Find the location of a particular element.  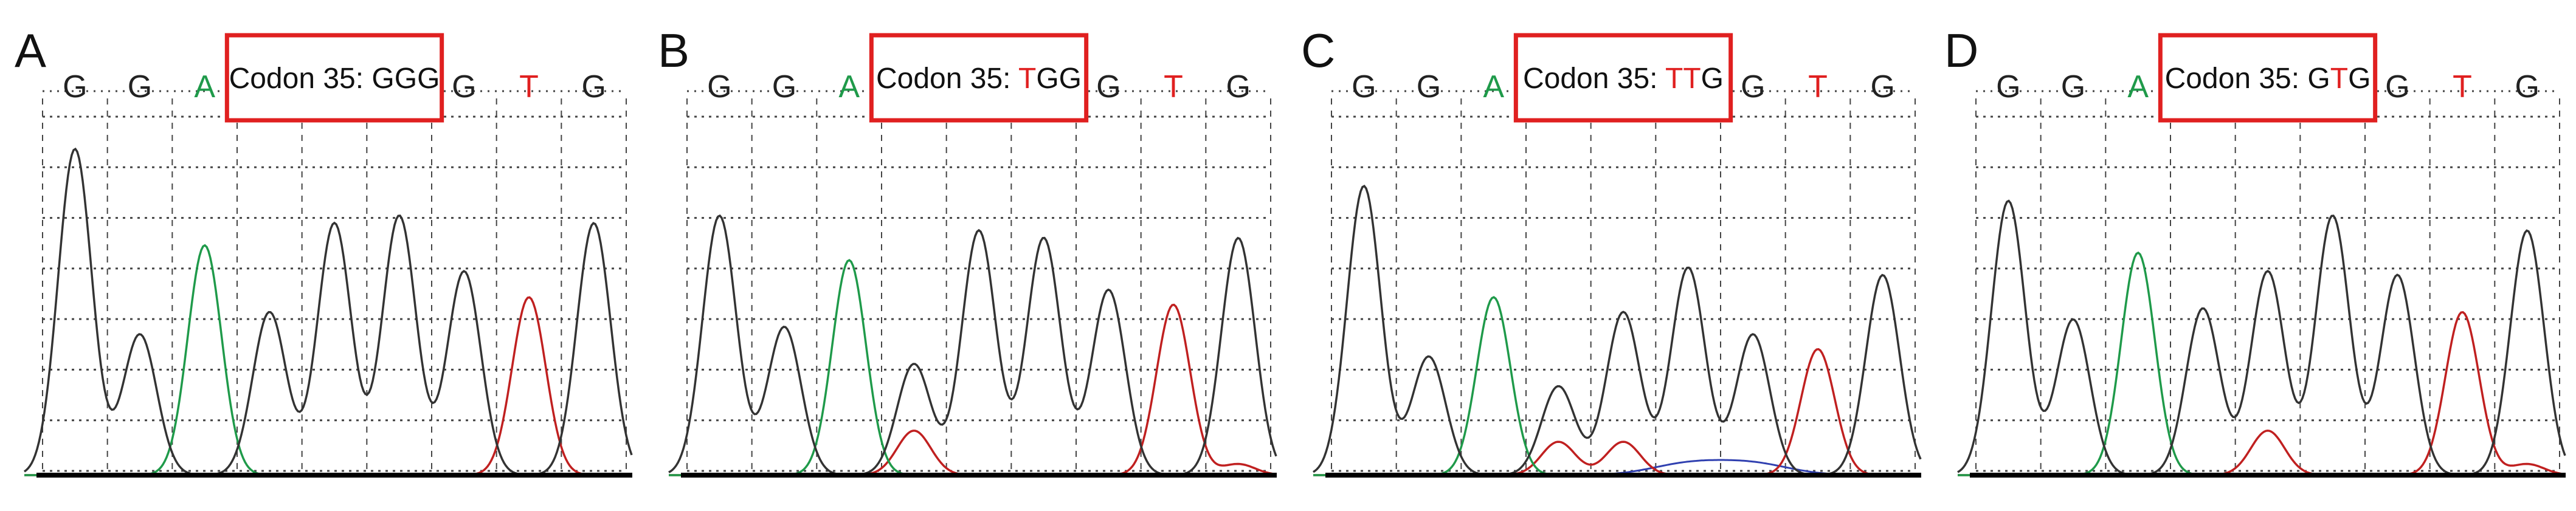

codon-label-b: Codon 35: TGG is located at coordinates (979, 79).